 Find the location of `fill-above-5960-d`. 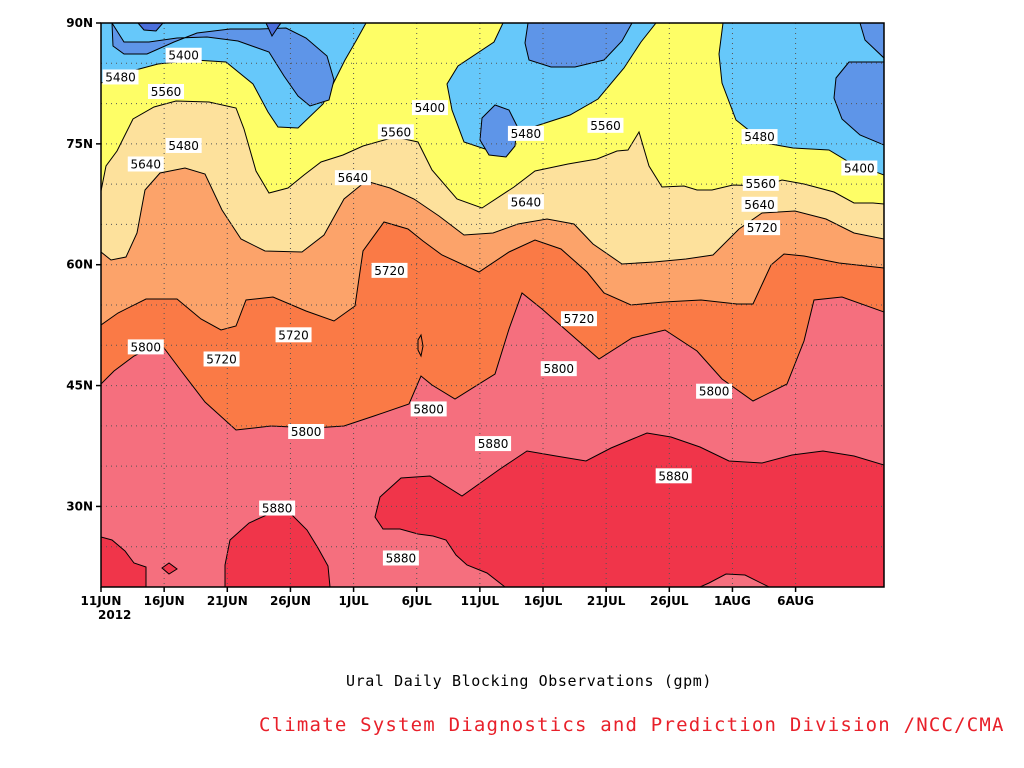

fill-above-5960-d is located at coordinates (169, 568).